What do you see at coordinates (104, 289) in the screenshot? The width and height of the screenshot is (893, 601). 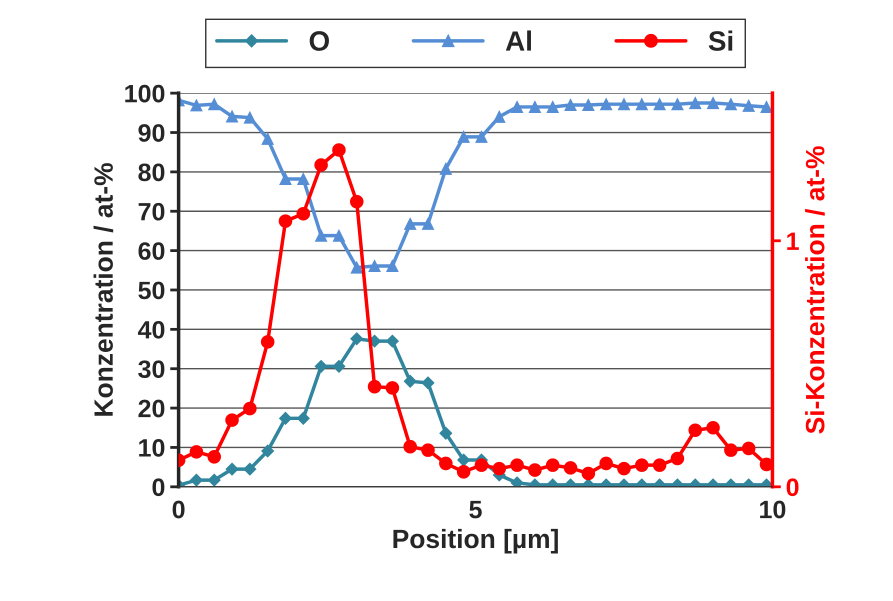 I see `y-axis-title: Konzentration / at-%` at bounding box center [104, 289].